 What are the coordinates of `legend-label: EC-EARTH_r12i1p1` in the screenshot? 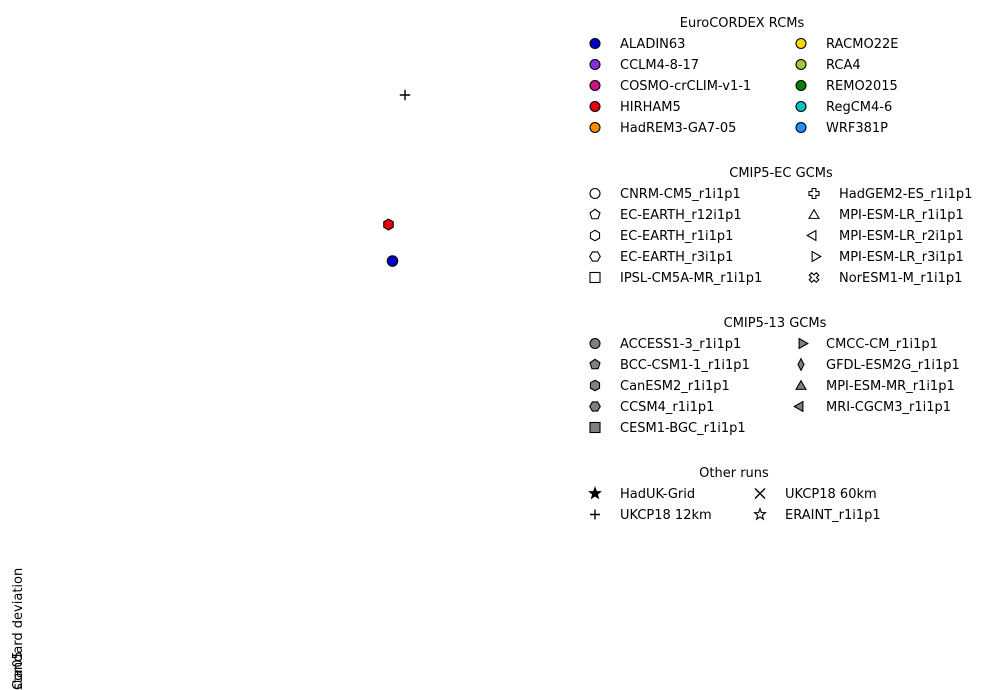 It's located at (681, 215).